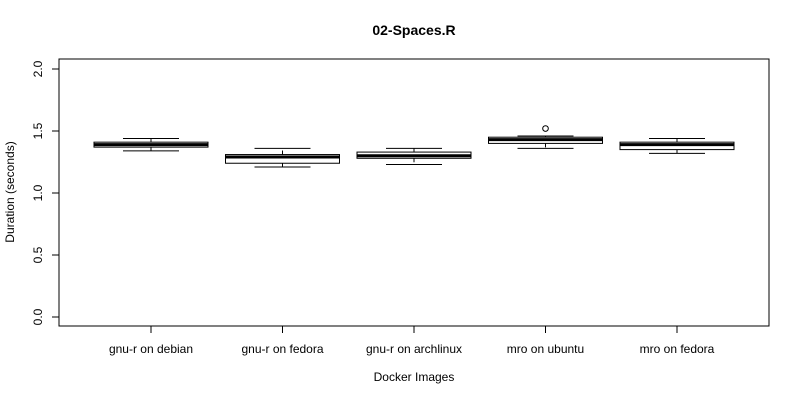 The height and width of the screenshot is (400, 800). I want to click on y-tick-label: 2.0, so click(38, 68).